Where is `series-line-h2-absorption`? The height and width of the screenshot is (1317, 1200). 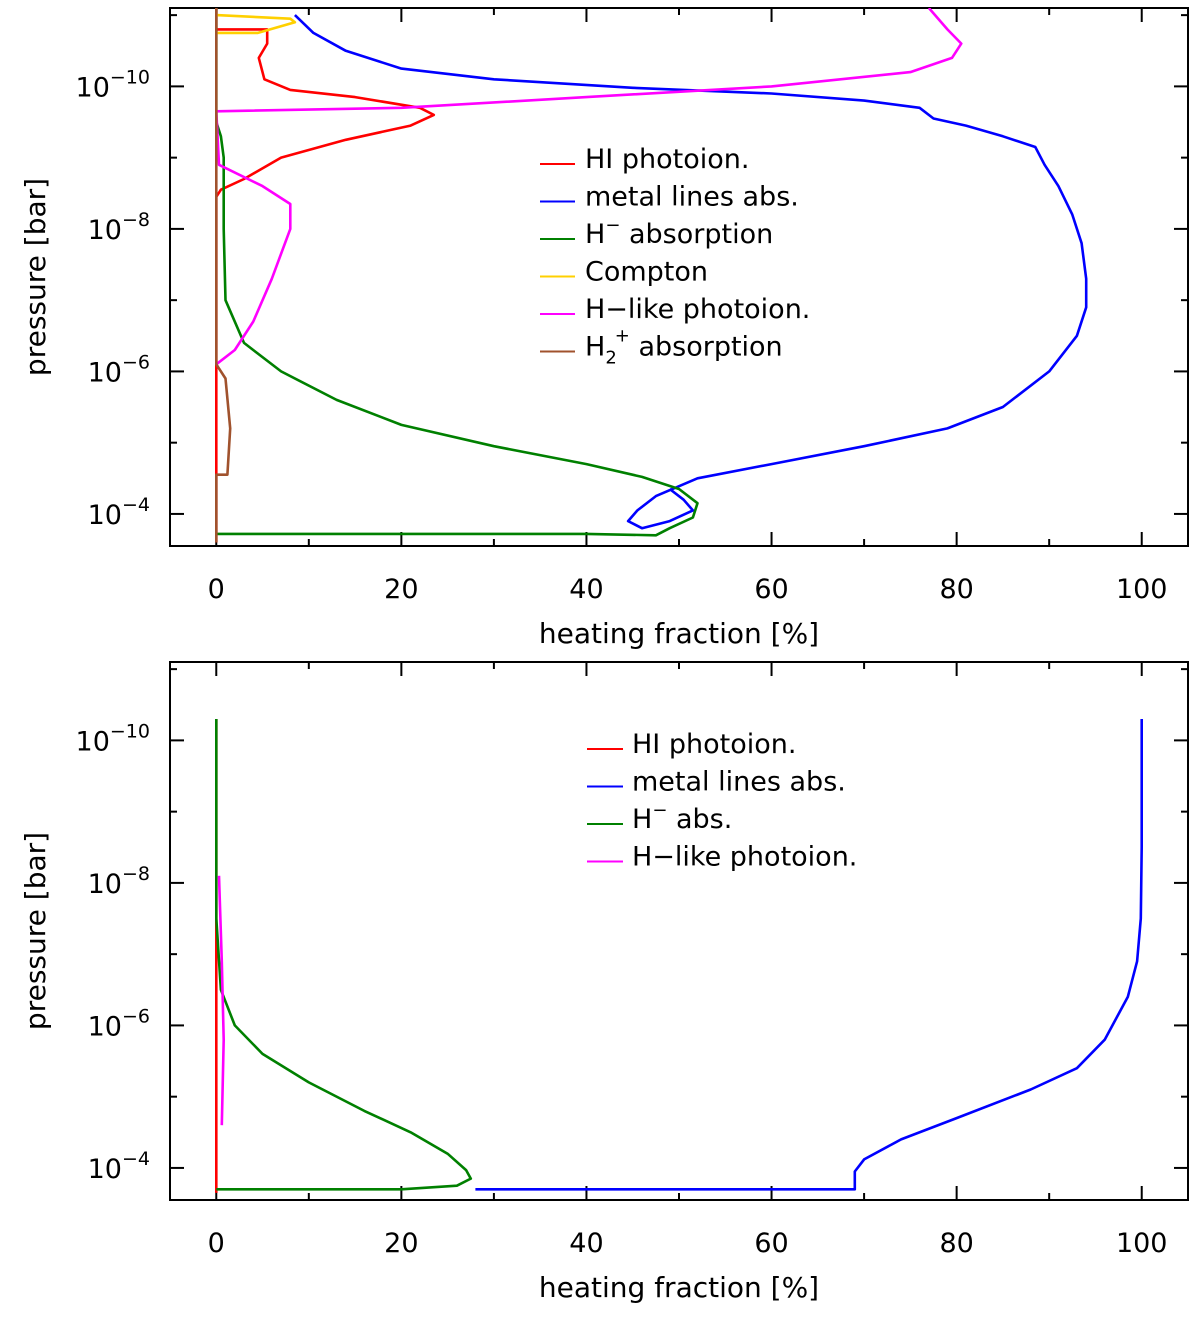 series-line-h2-absorption is located at coordinates (223, 275).